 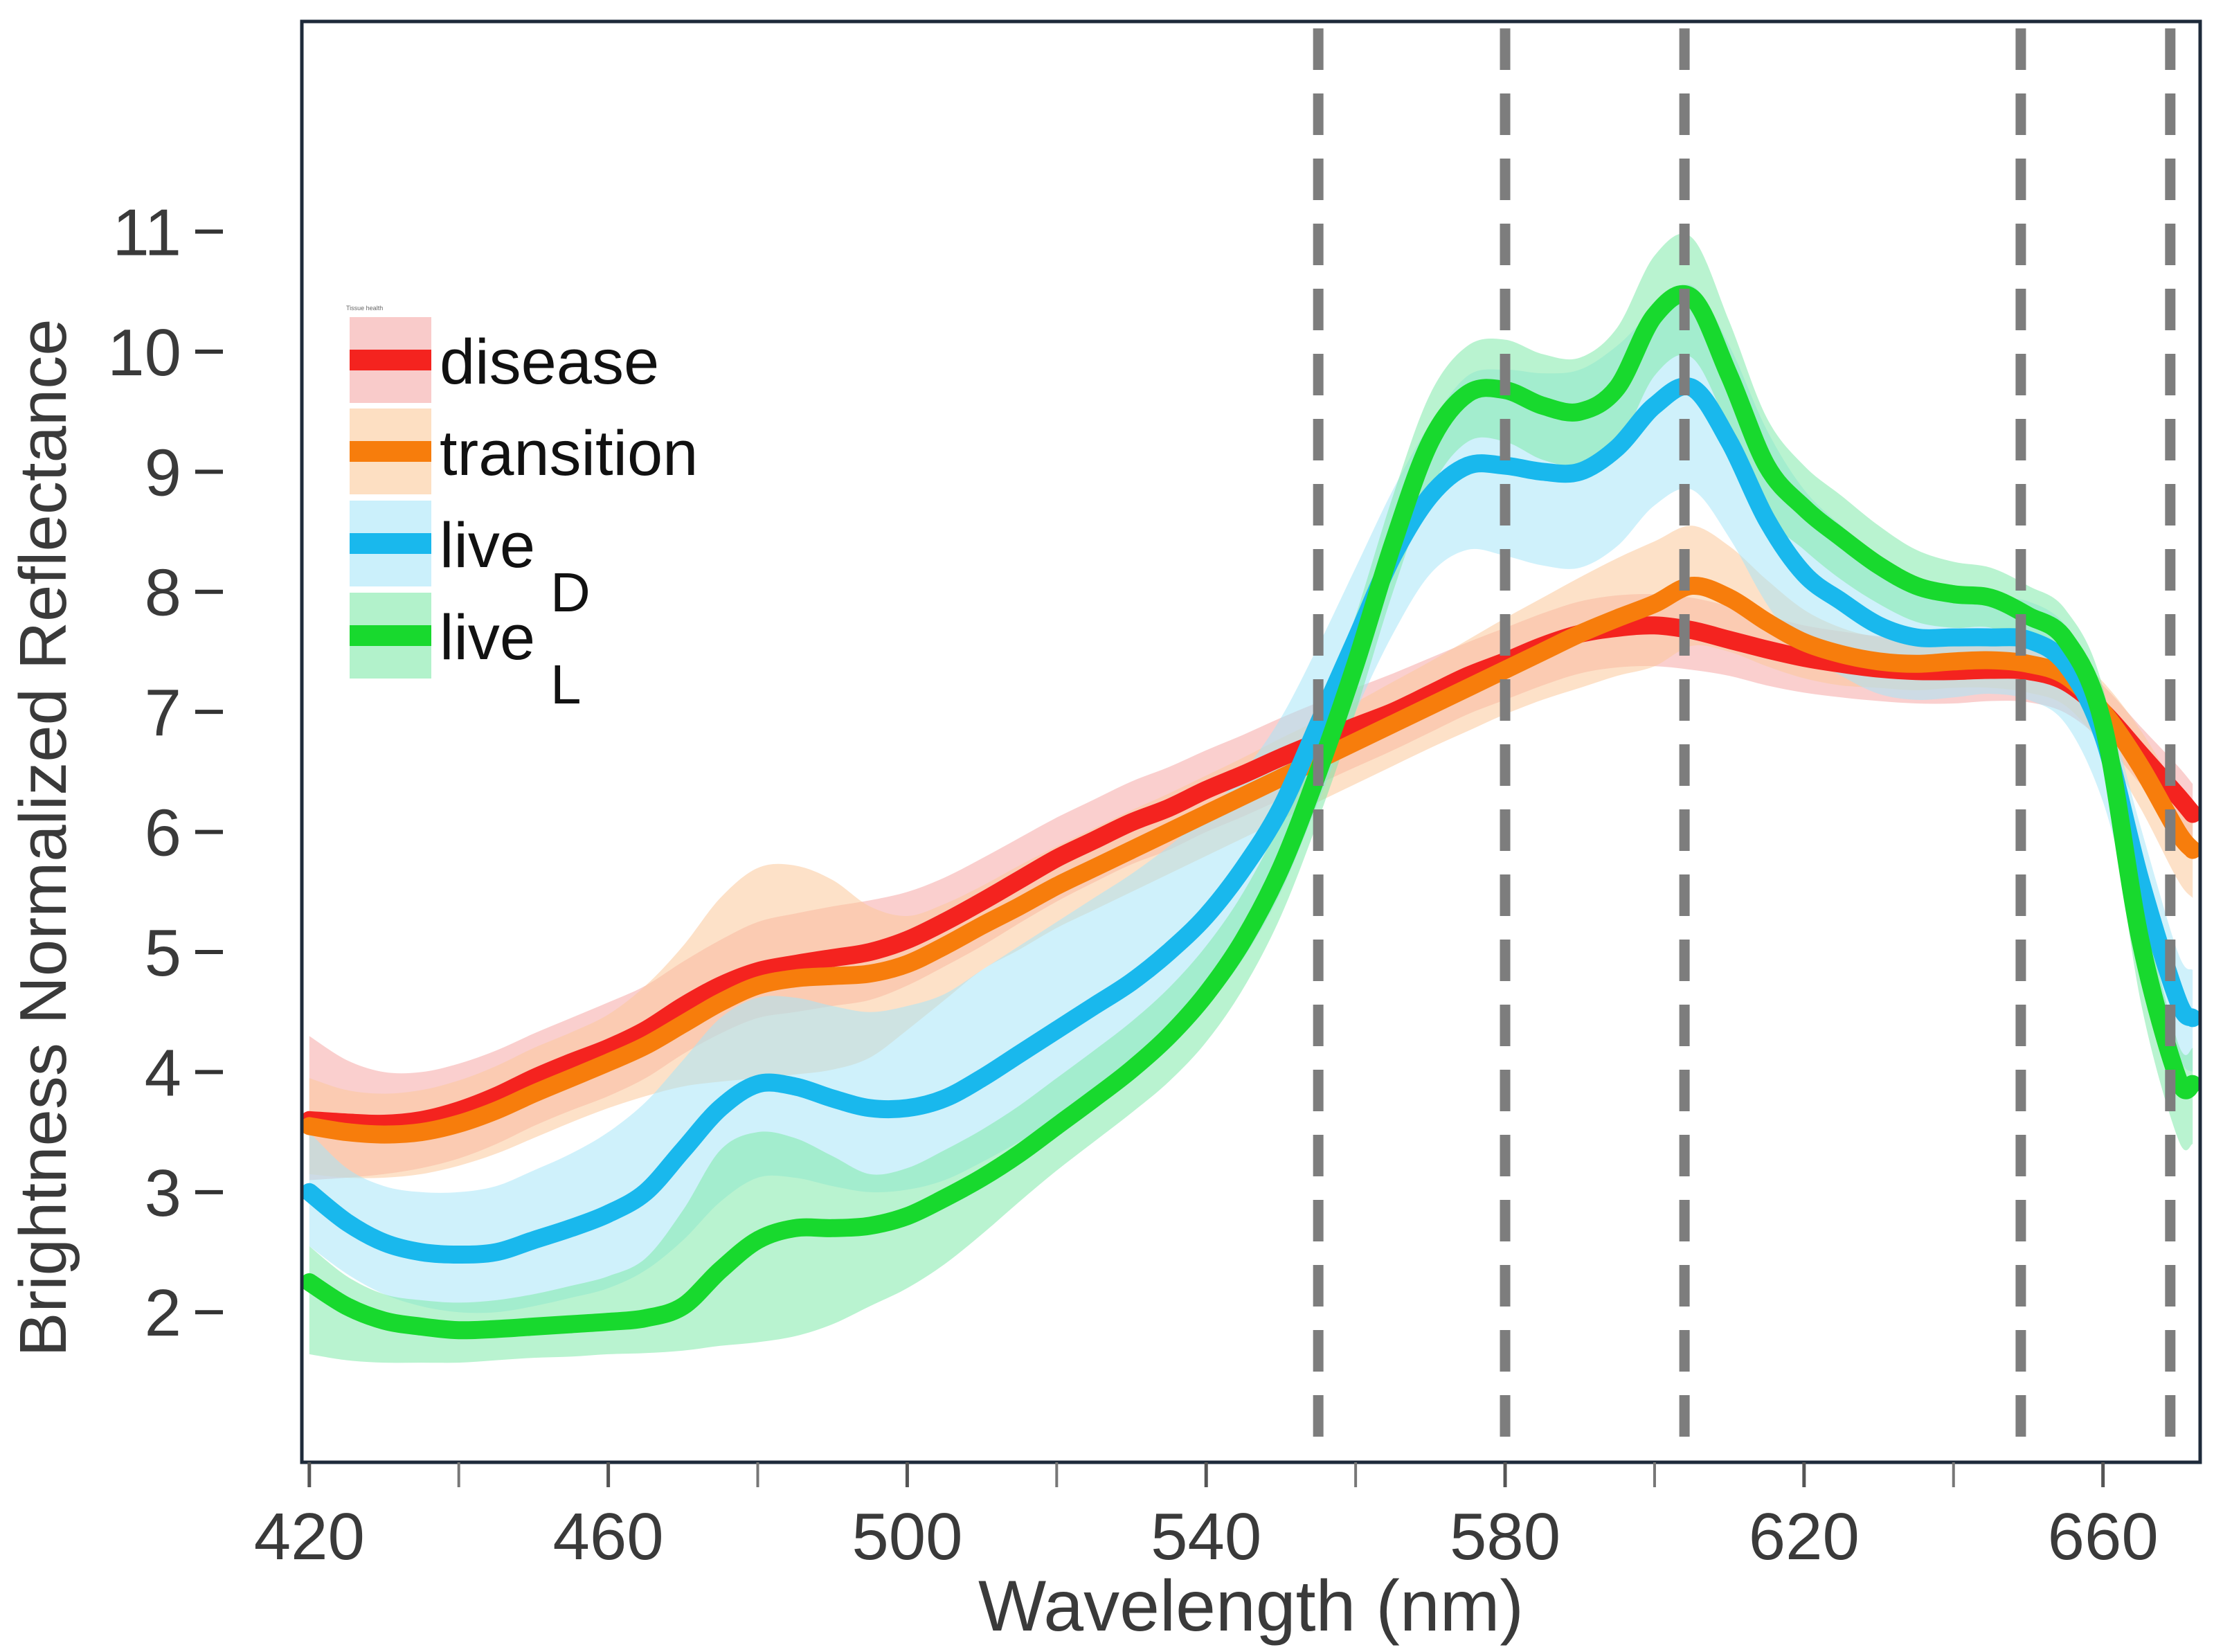 What do you see at coordinates (43, 837) in the screenshot?
I see `y-axis-label: Brightness Normalized Reflectance` at bounding box center [43, 837].